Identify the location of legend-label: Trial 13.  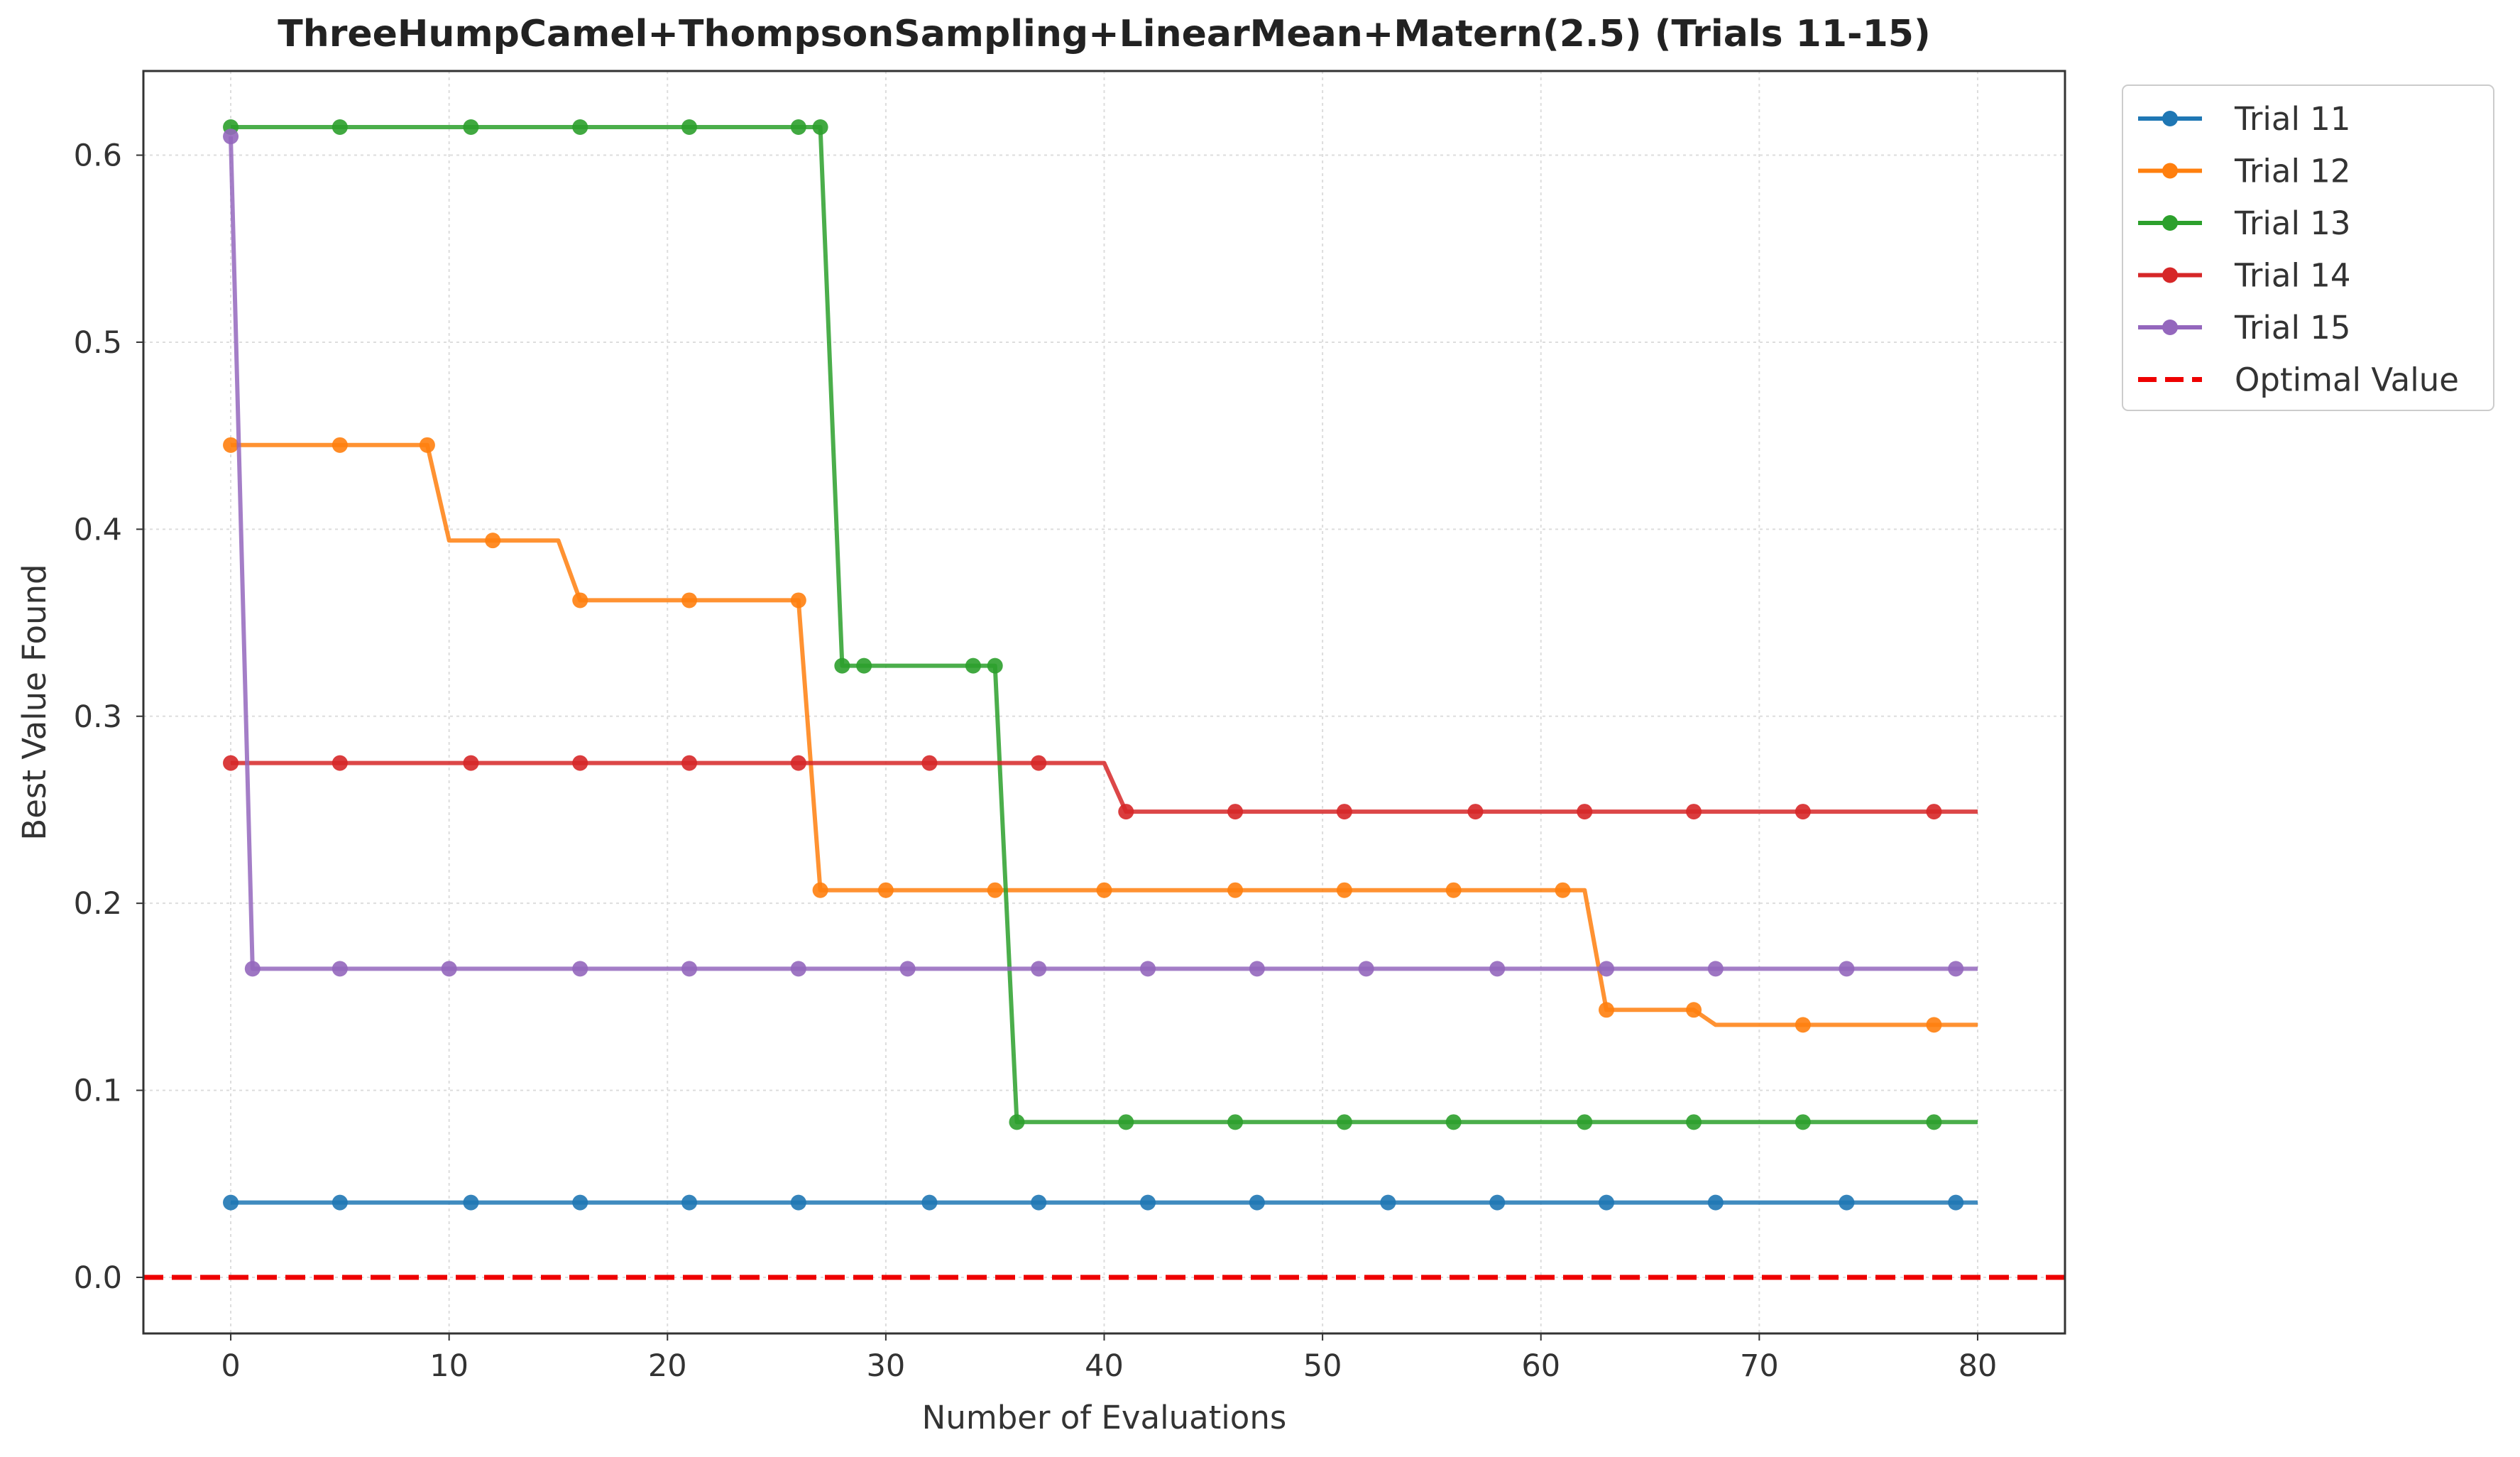
(2293, 223).